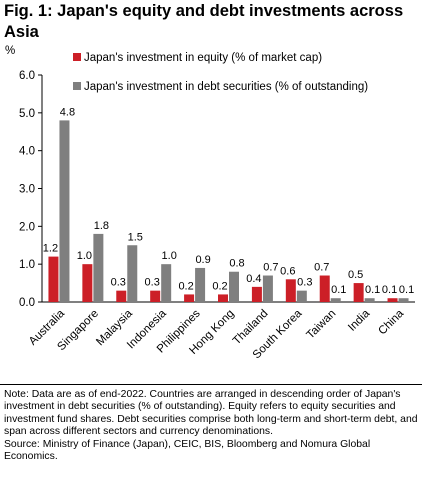 The width and height of the screenshot is (422, 500). What do you see at coordinates (77, 86) in the screenshot?
I see `legend-swatch-debt` at bounding box center [77, 86].